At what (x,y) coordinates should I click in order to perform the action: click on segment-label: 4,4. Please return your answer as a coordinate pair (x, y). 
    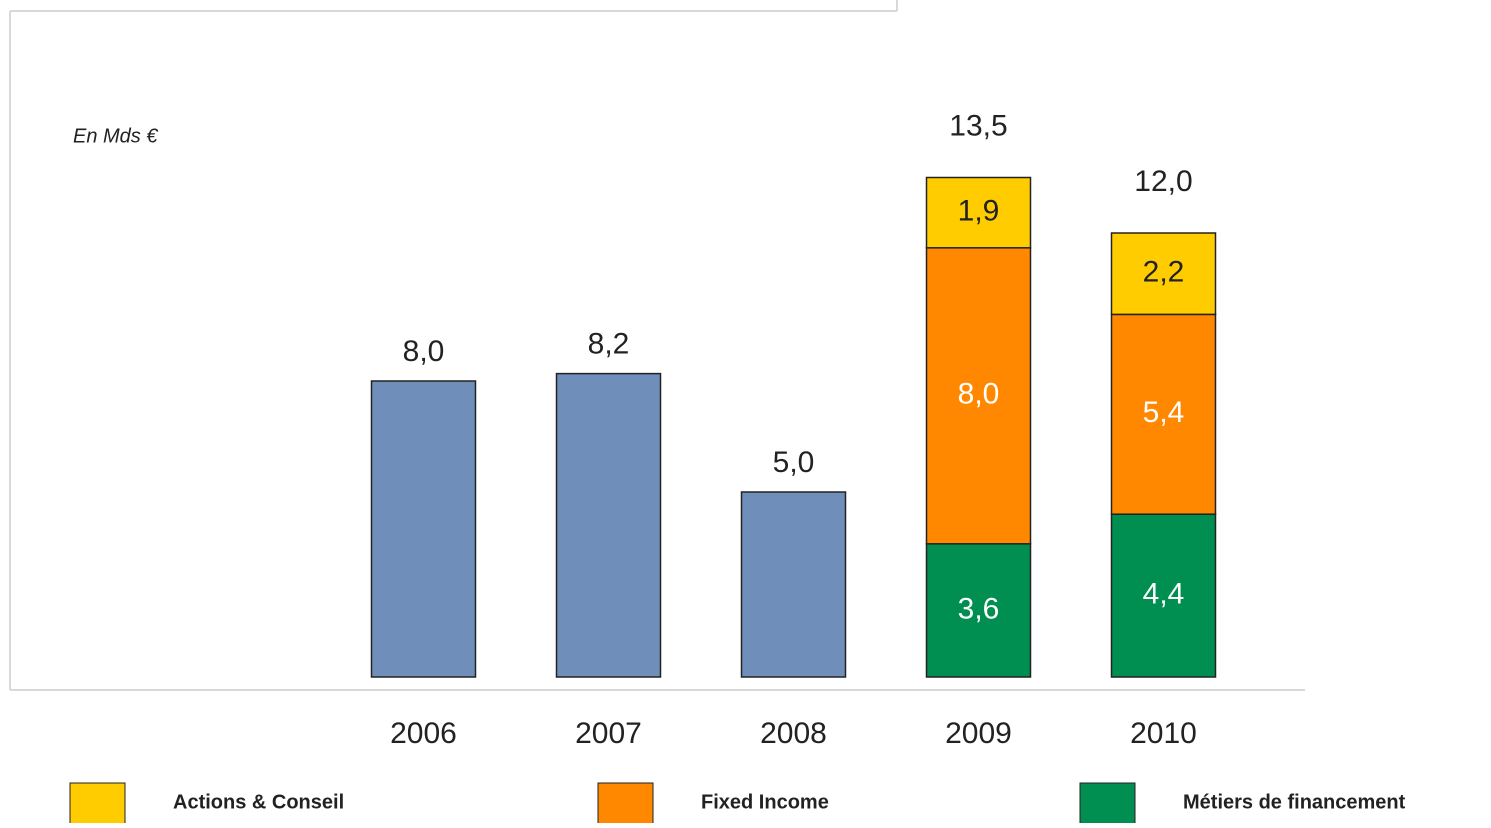
    Looking at the image, I should click on (1164, 594).